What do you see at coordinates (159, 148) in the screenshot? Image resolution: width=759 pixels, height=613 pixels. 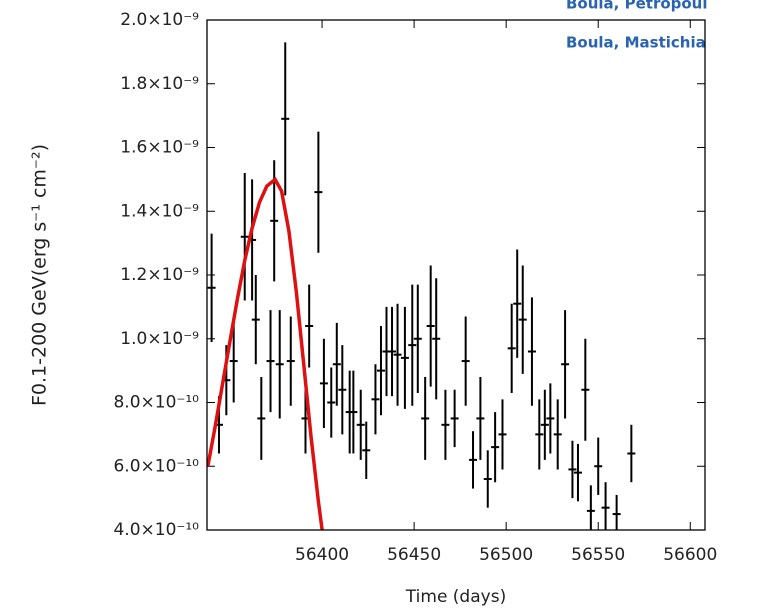 I see `y-tick-label: 1.6×10⁻⁹` at bounding box center [159, 148].